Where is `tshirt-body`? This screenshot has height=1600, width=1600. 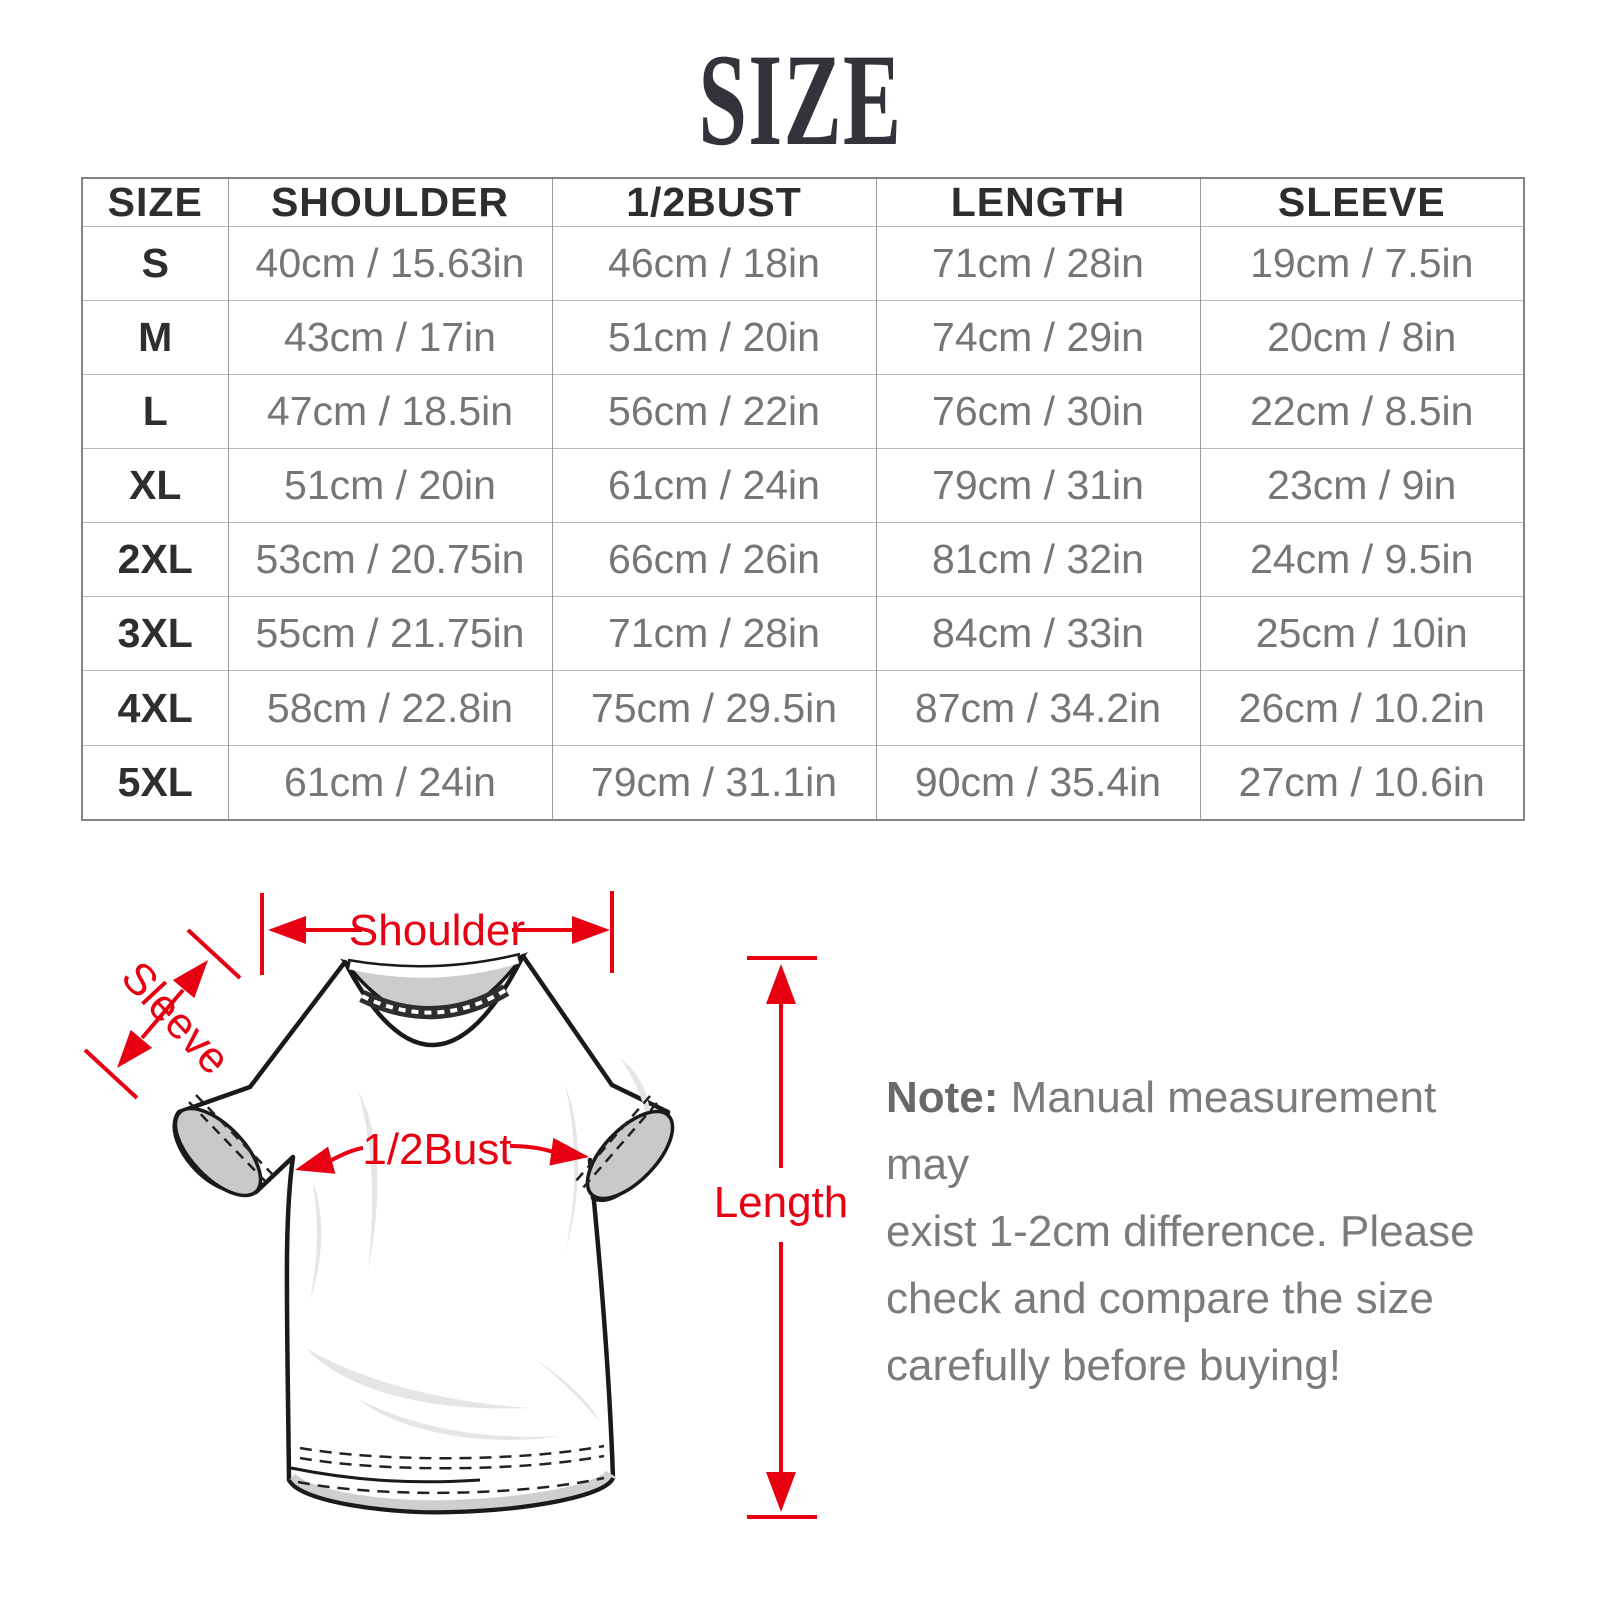
tshirt-body is located at coordinates (421, 1234).